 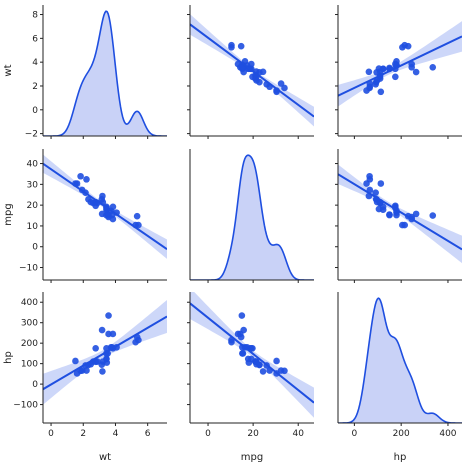 What do you see at coordinates (31, 135) in the screenshot?
I see `y-tick-label: −2` at bounding box center [31, 135].